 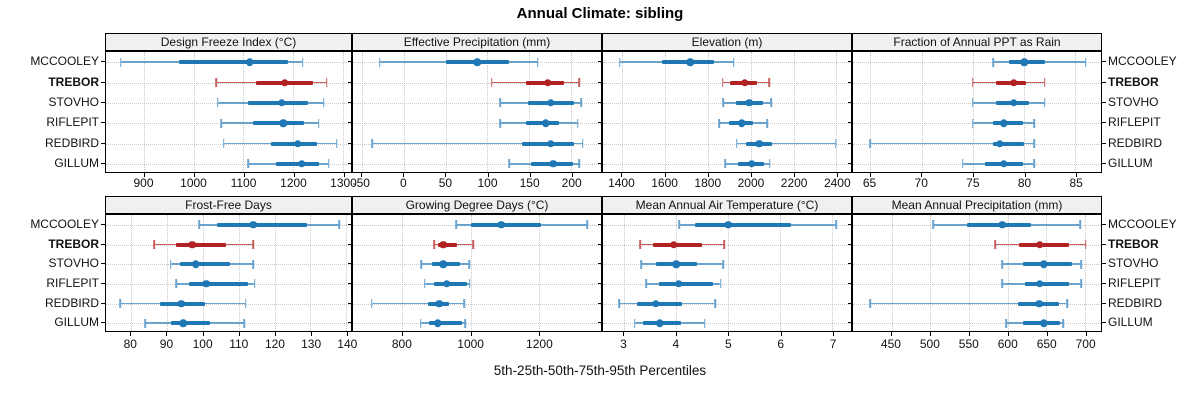 What do you see at coordinates (343, 183) in the screenshot?
I see `x-tick-label: 1300` at bounding box center [343, 183].